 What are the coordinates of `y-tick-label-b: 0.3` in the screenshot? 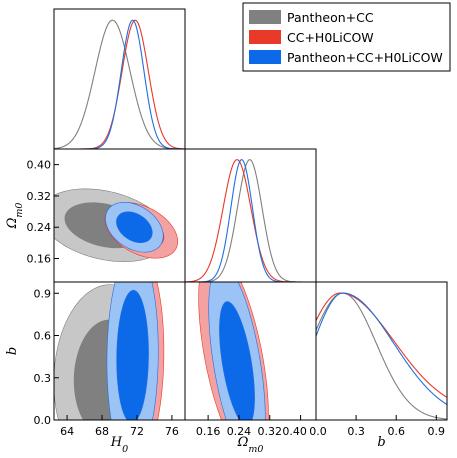 It's located at (43, 378).